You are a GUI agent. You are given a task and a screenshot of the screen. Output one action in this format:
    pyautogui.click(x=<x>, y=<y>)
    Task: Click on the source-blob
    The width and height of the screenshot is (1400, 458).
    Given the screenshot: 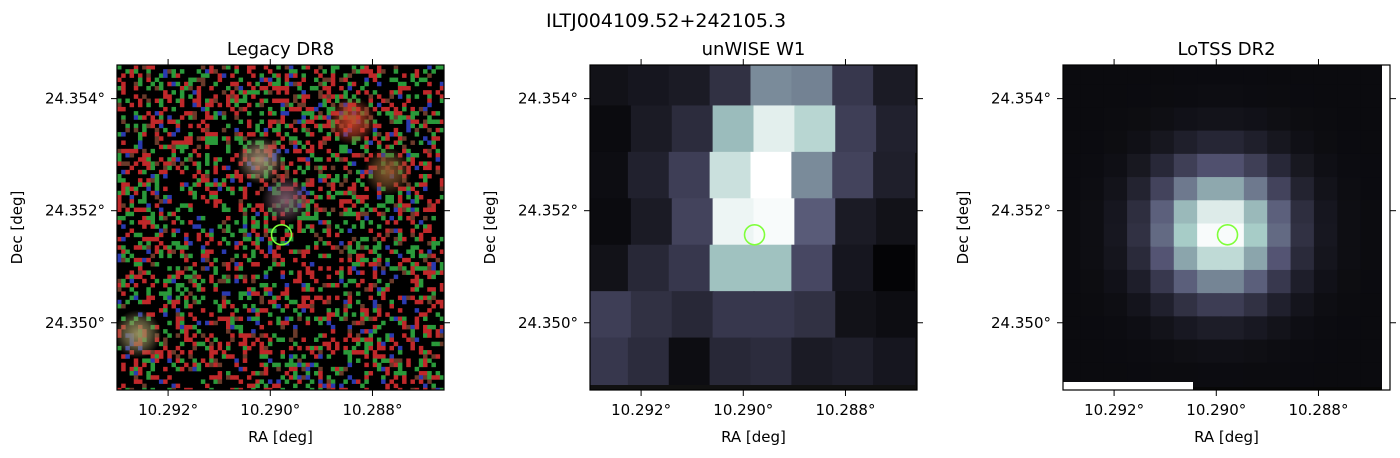 What is the action you would take?
    pyautogui.click(x=260, y=160)
    